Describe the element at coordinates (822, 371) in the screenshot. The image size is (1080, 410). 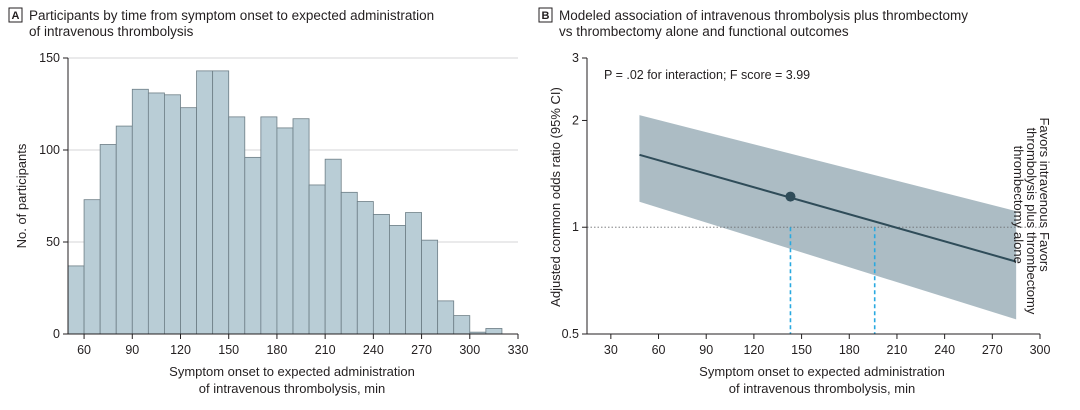
I see `panel-b-x-axis-label-line-1: Symptom onset to expected administration` at that location.